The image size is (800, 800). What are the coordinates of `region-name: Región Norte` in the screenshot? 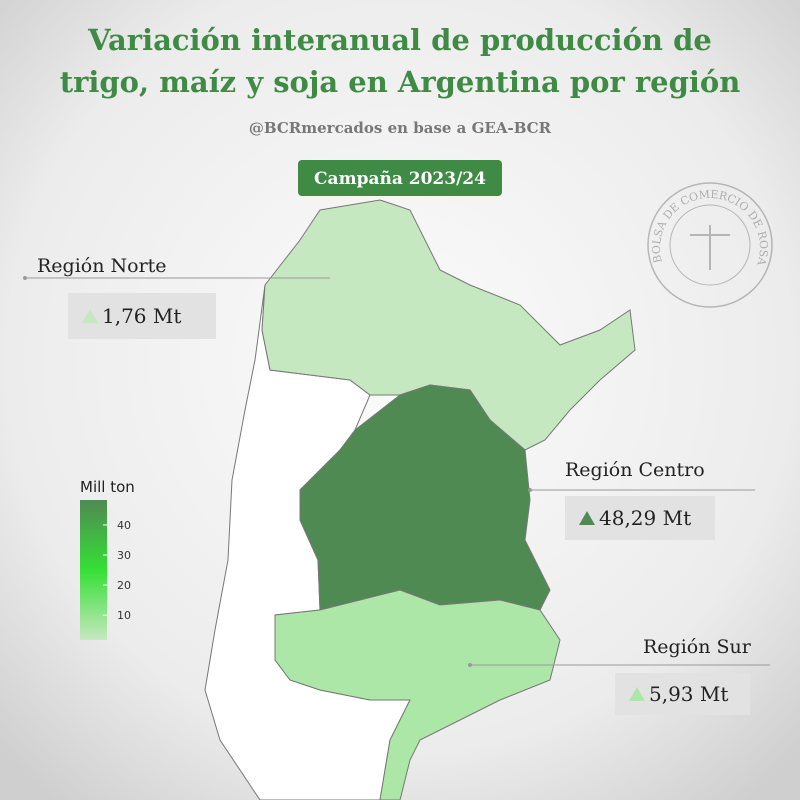 It's located at (102, 266).